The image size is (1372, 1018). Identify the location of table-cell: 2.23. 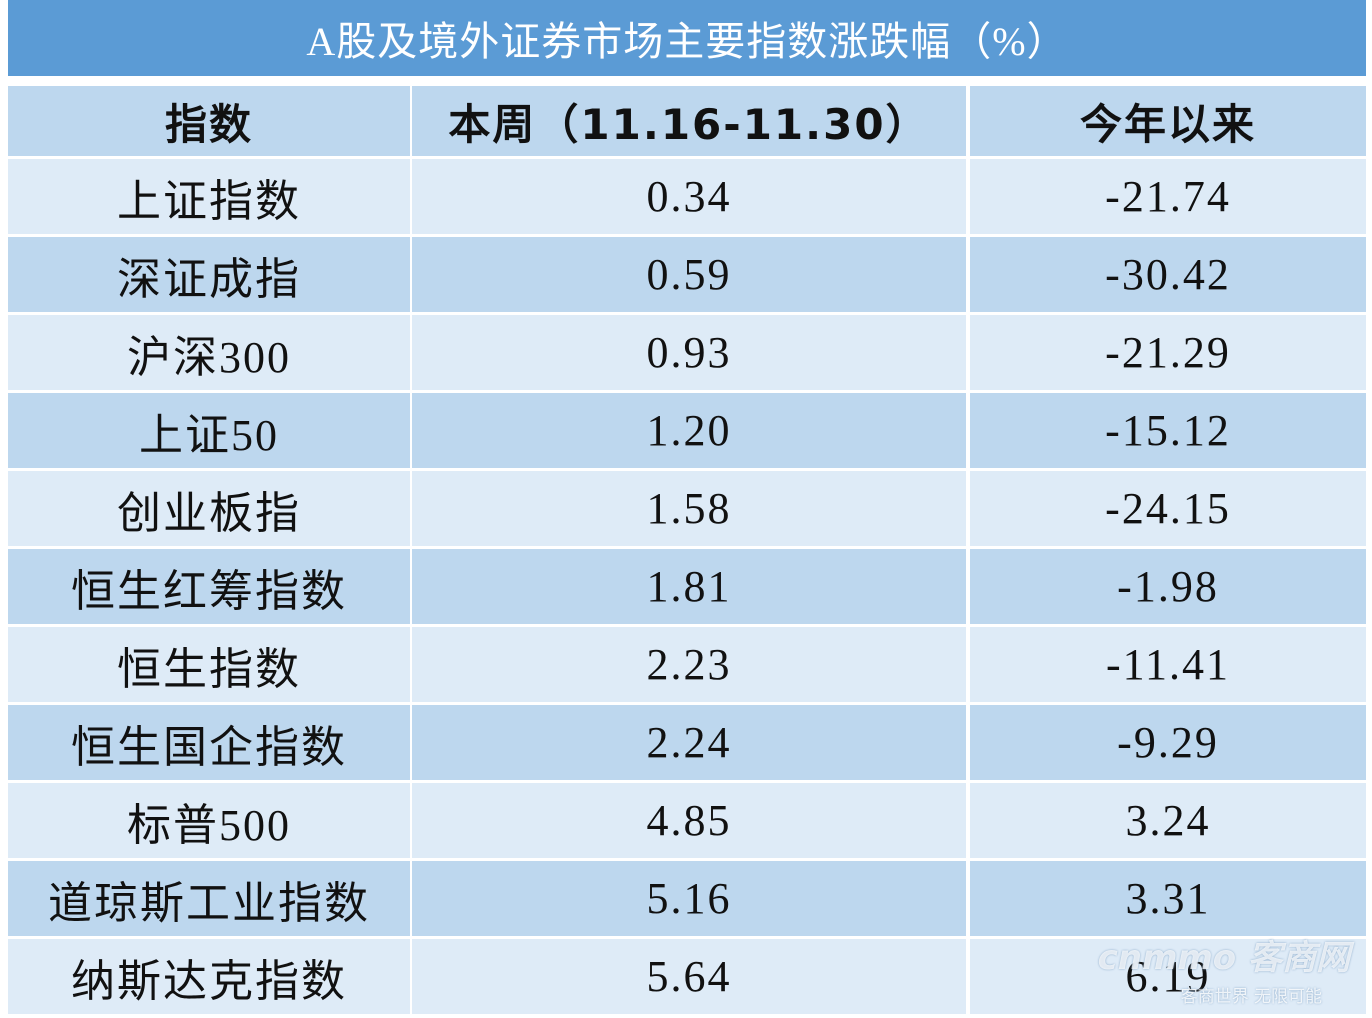
(689, 664).